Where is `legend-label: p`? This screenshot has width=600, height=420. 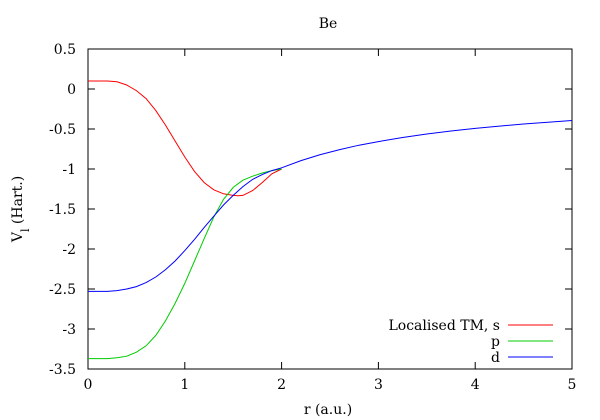
legend-label: p is located at coordinates (495, 342).